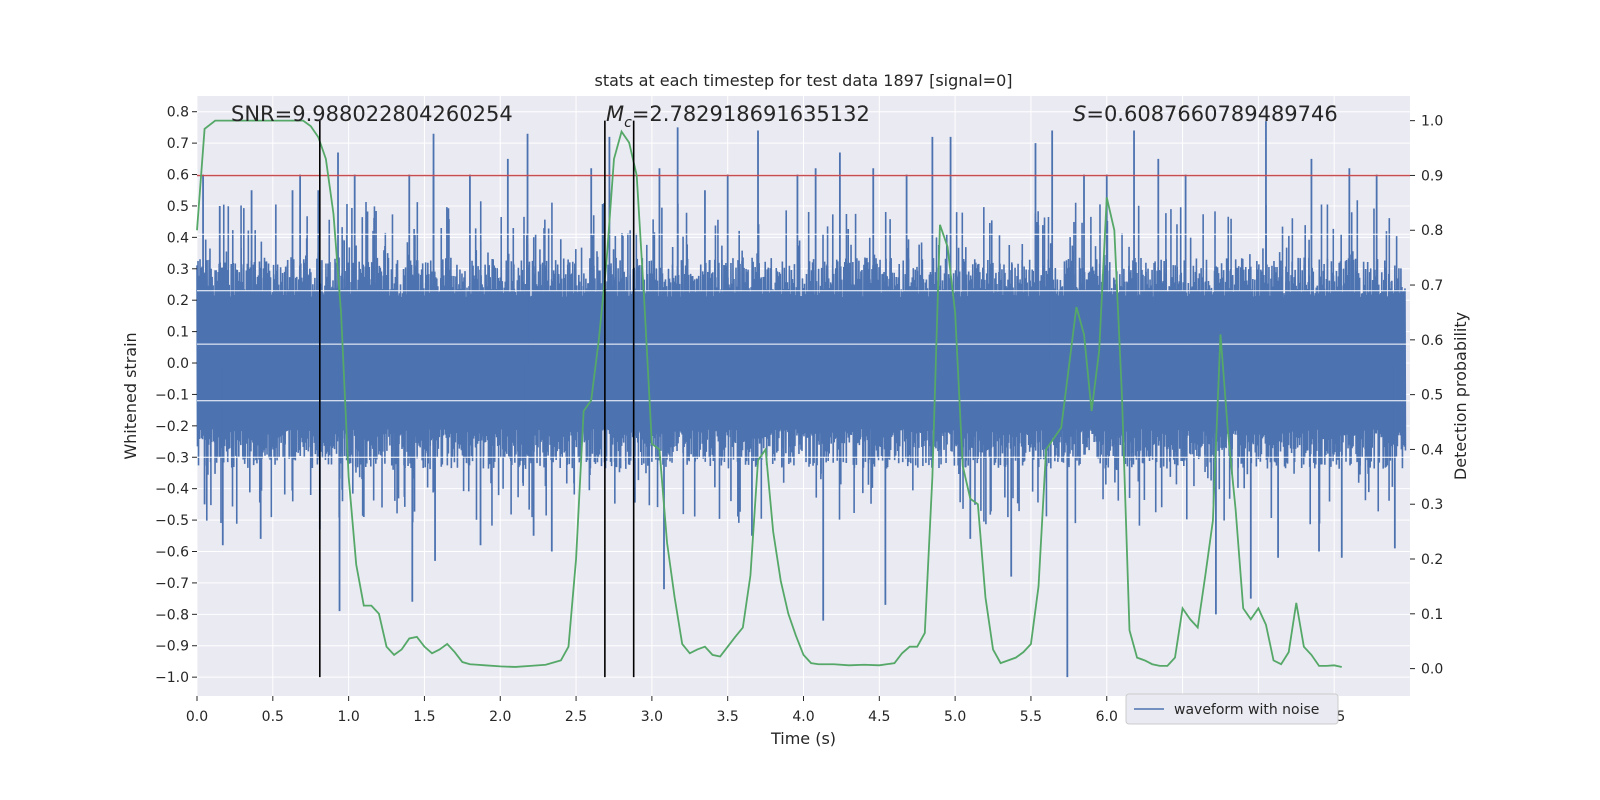  What do you see at coordinates (1432, 670) in the screenshot?
I see `right-y-tick-label: 0.0` at bounding box center [1432, 670].